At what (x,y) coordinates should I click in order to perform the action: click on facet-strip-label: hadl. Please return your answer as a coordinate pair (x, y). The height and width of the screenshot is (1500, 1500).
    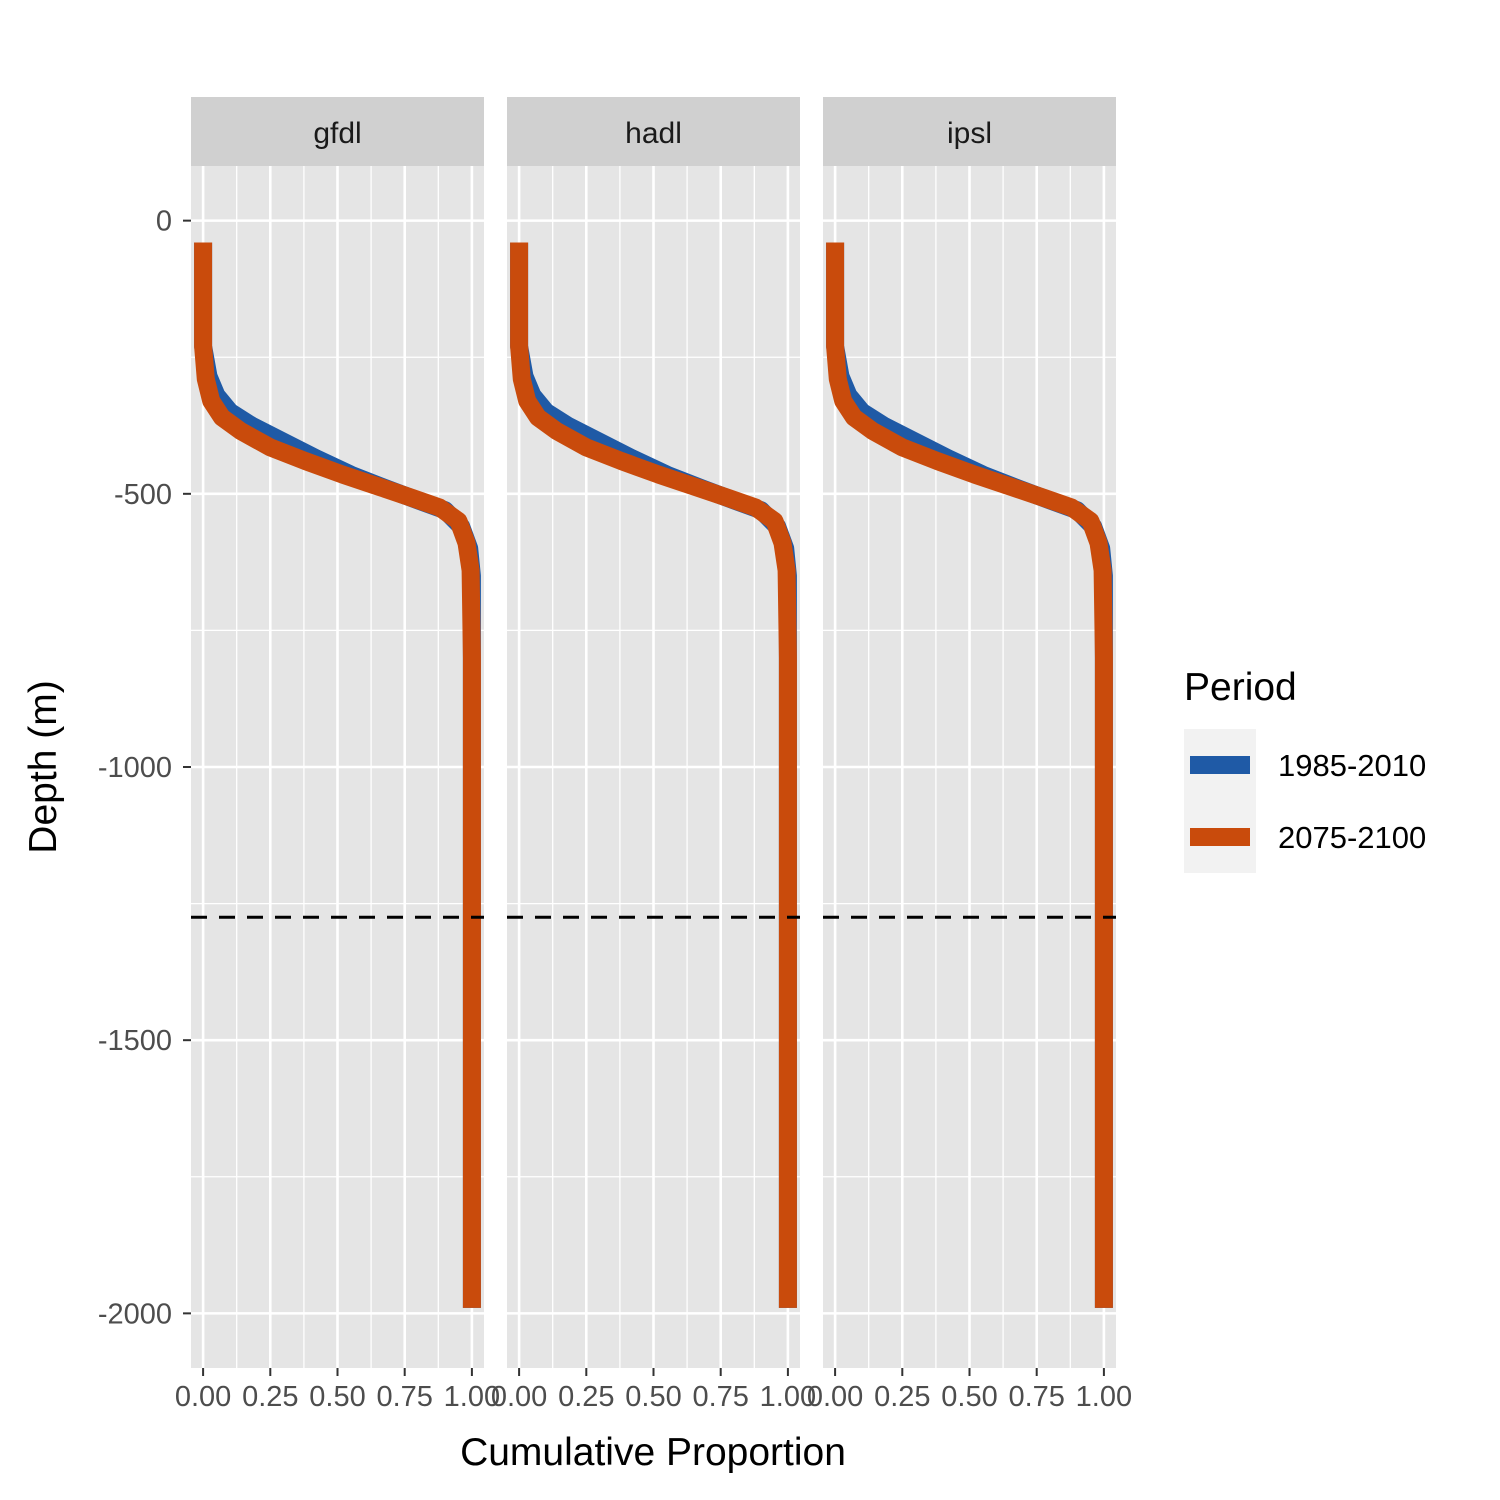
    Looking at the image, I should click on (653, 133).